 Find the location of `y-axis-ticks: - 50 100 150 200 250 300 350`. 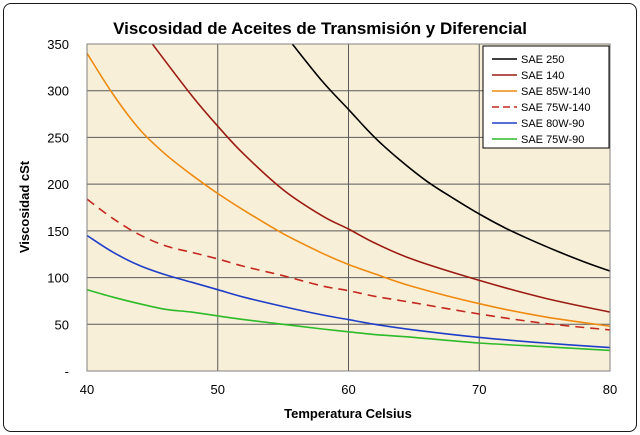

y-axis-ticks: - 50 100 150 200 250 300 350 is located at coordinates (58, 208).